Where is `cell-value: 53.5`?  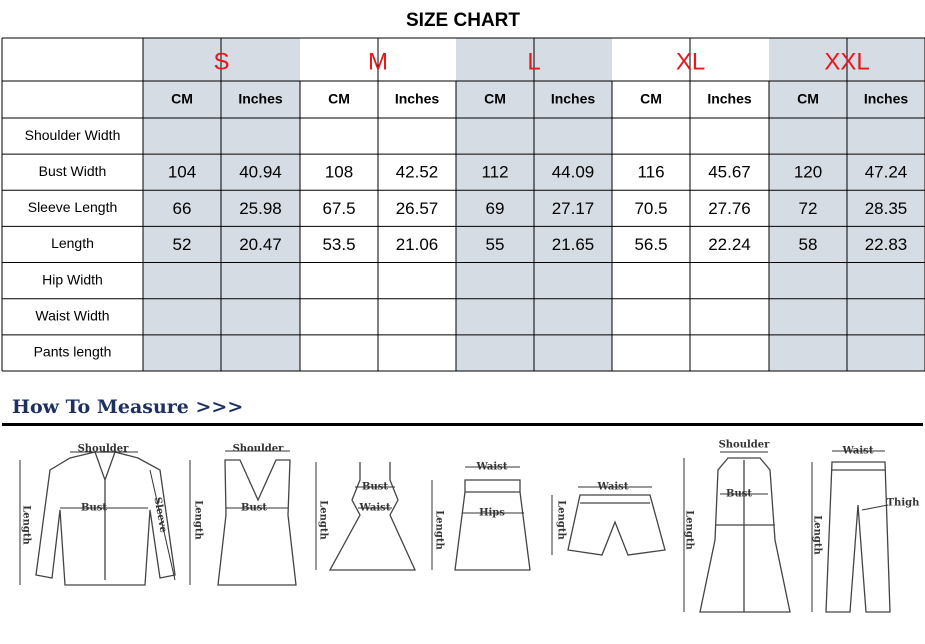 cell-value: 53.5 is located at coordinates (338, 244).